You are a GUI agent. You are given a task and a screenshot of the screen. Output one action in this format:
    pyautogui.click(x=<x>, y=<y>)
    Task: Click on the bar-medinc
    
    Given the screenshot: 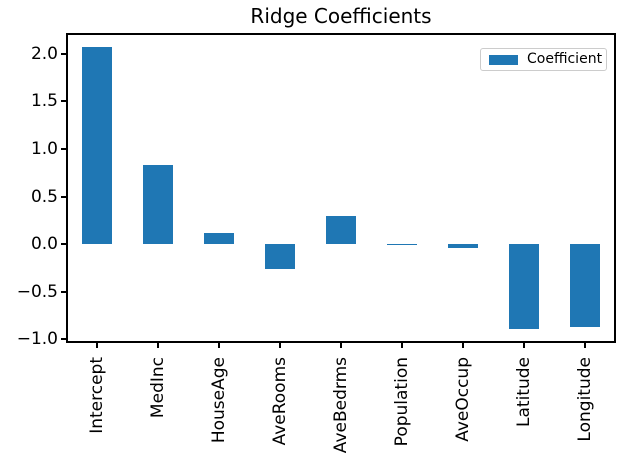 What is the action you would take?
    pyautogui.click(x=157, y=205)
    